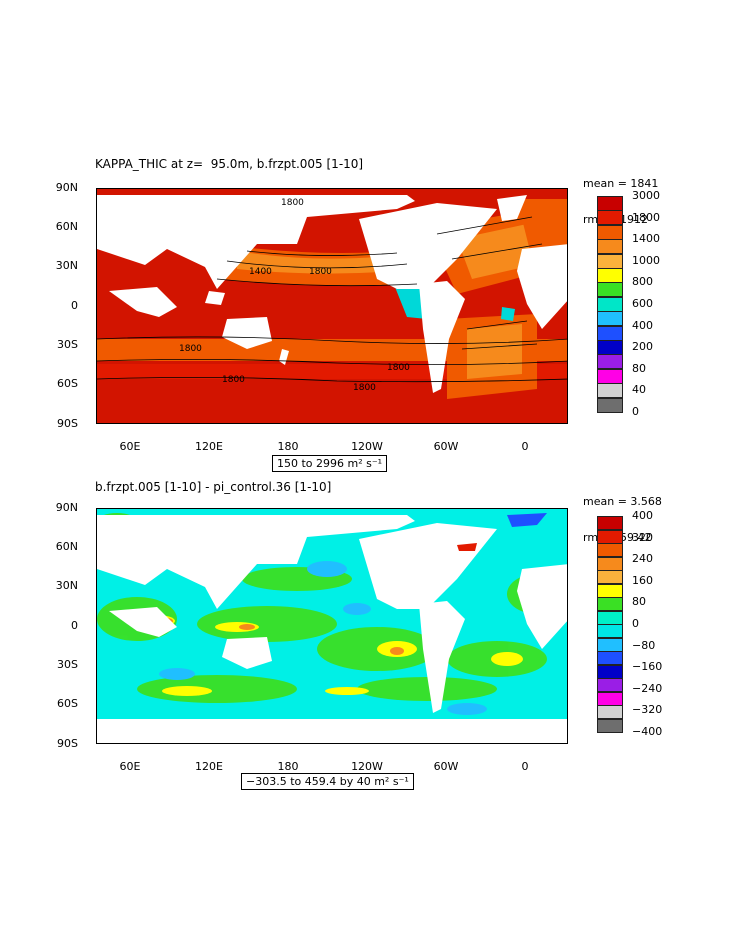 This screenshot has width=733, height=945. I want to click on legend-label: 1800, so click(646, 217).